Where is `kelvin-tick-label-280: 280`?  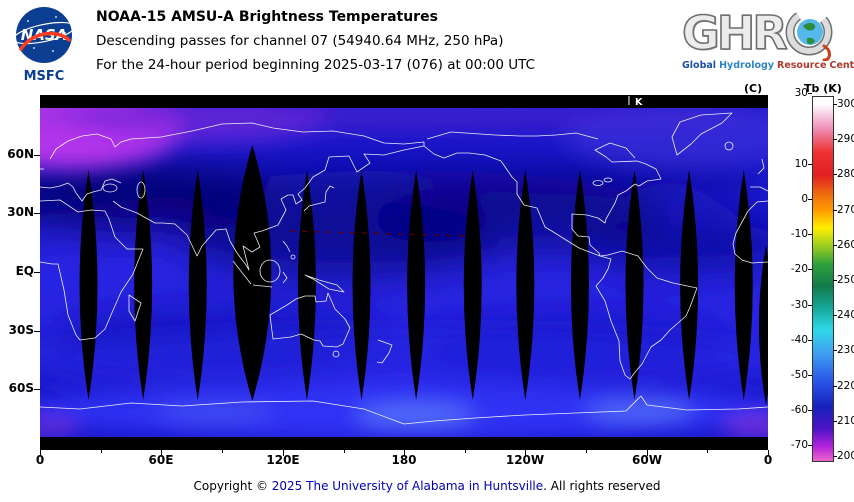
kelvin-tick-label-280: 280 is located at coordinates (845, 174).